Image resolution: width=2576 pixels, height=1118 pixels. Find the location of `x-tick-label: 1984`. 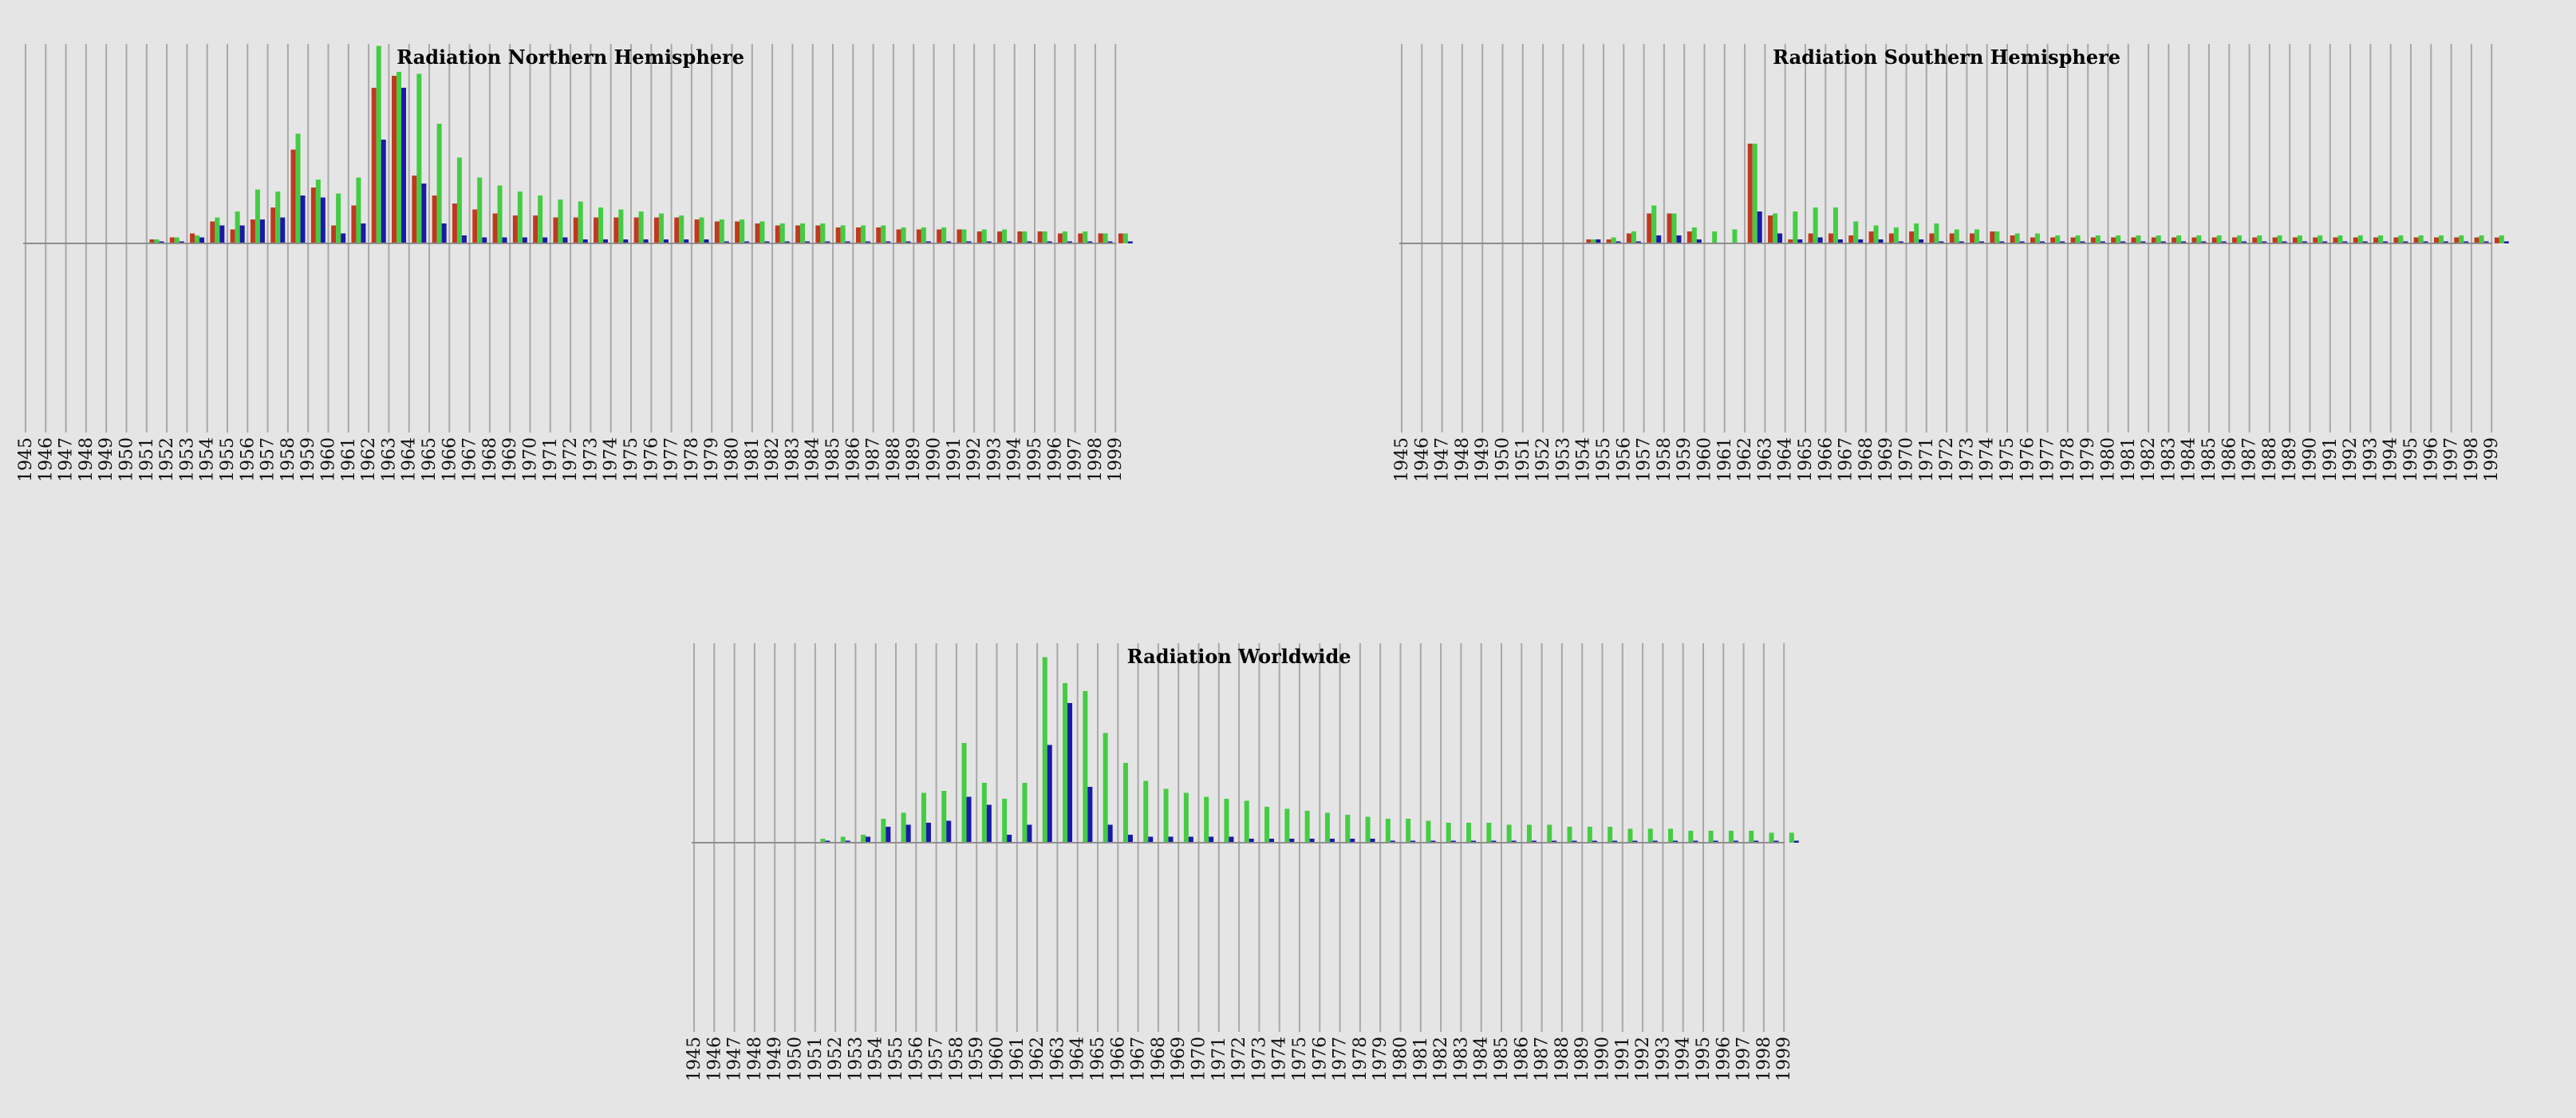

x-tick-label: 1984 is located at coordinates (1482, 1059).